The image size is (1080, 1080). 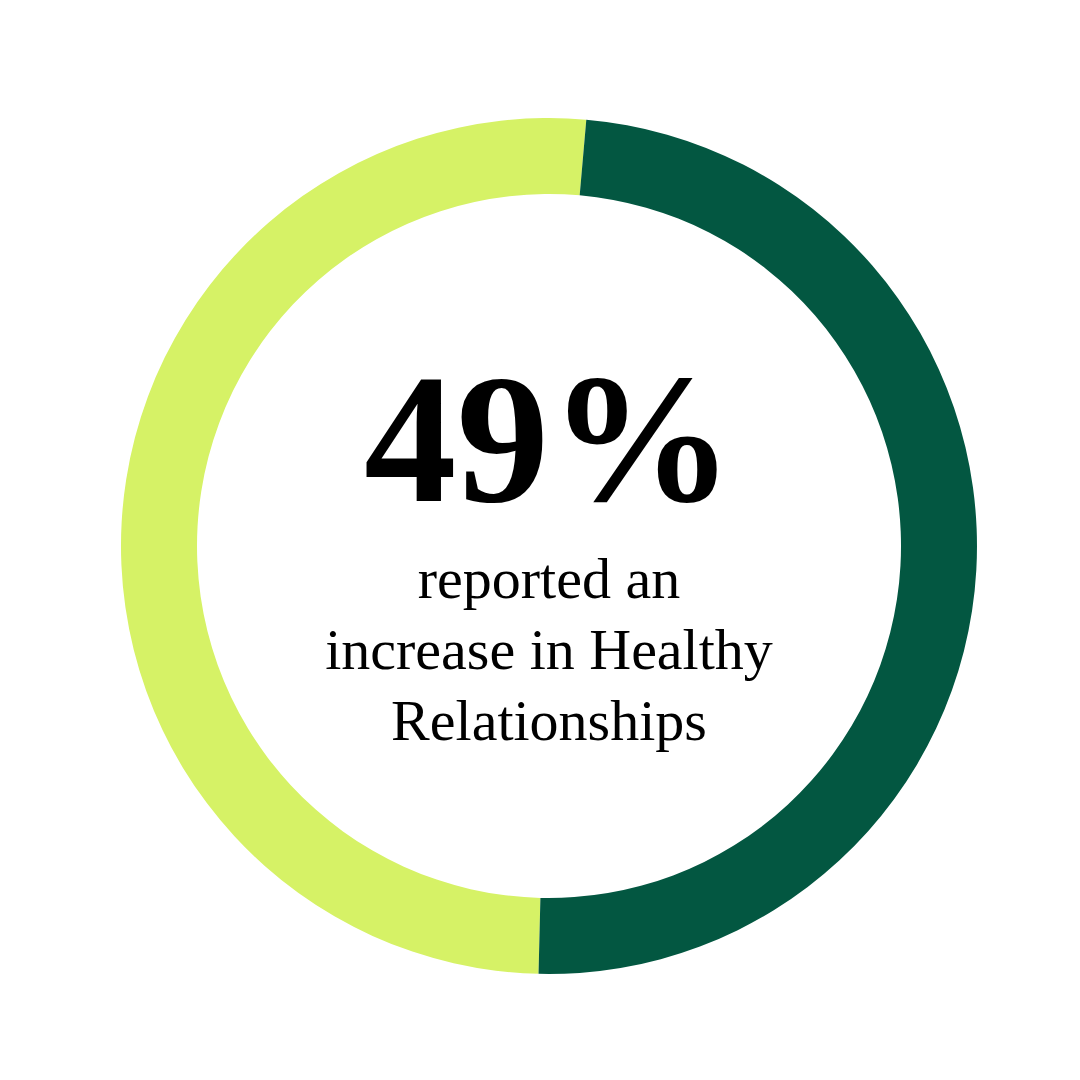 What do you see at coordinates (549, 438) in the screenshot?
I see `data-label: 49%` at bounding box center [549, 438].